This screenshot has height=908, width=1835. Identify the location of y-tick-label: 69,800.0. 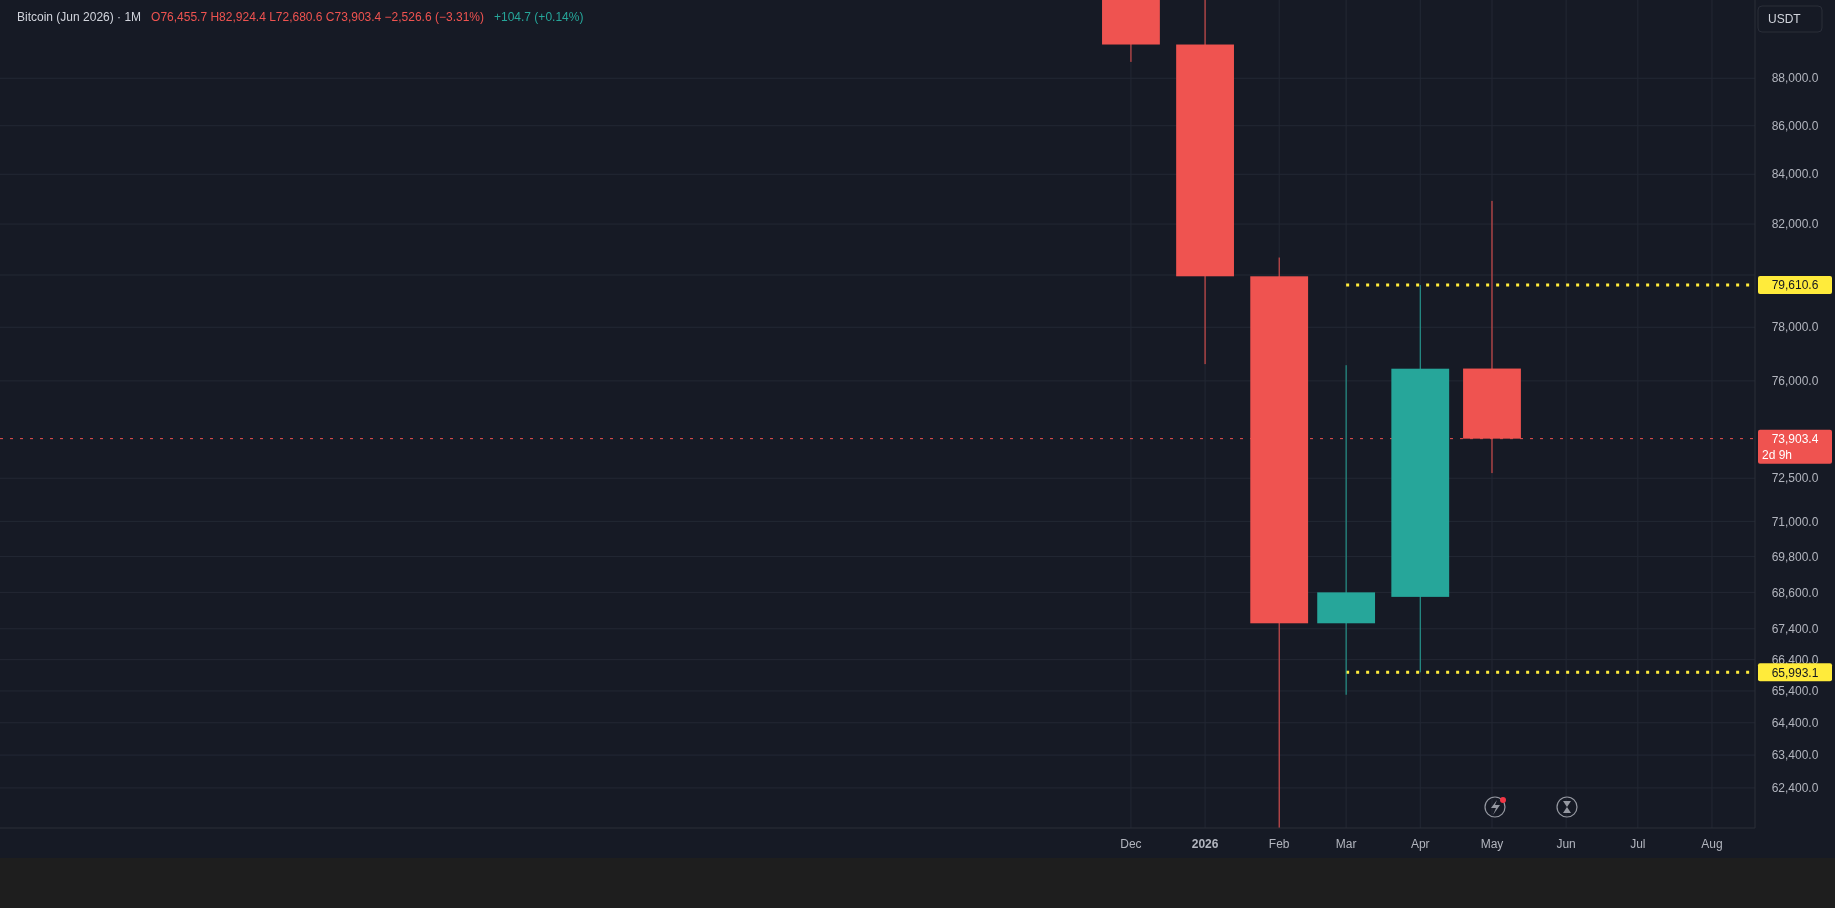
(1795, 556).